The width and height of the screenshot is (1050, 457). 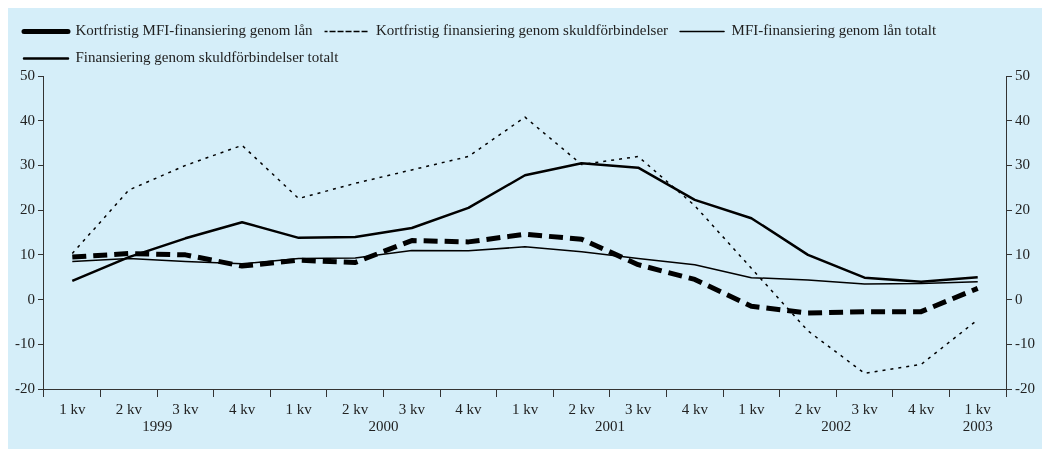 I want to click on y-tick-label: -20, so click(x=25, y=387).